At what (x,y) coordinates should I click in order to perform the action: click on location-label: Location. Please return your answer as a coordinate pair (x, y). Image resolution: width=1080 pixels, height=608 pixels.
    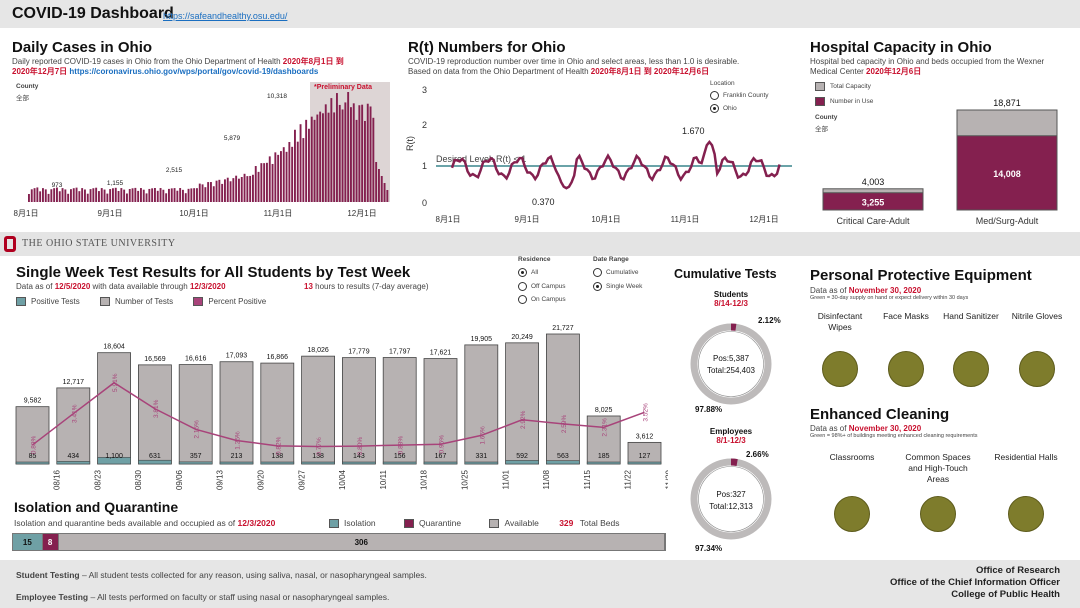
    Looking at the image, I should click on (722, 83).